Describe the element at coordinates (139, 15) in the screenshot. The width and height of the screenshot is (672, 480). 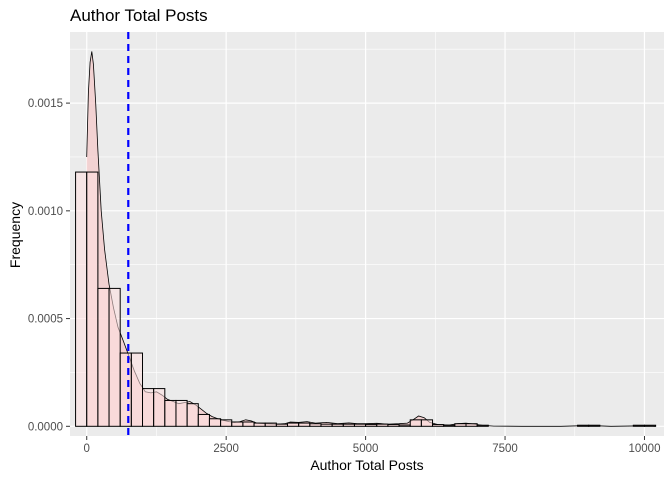
I see `chart-title: Author Total Posts` at that location.